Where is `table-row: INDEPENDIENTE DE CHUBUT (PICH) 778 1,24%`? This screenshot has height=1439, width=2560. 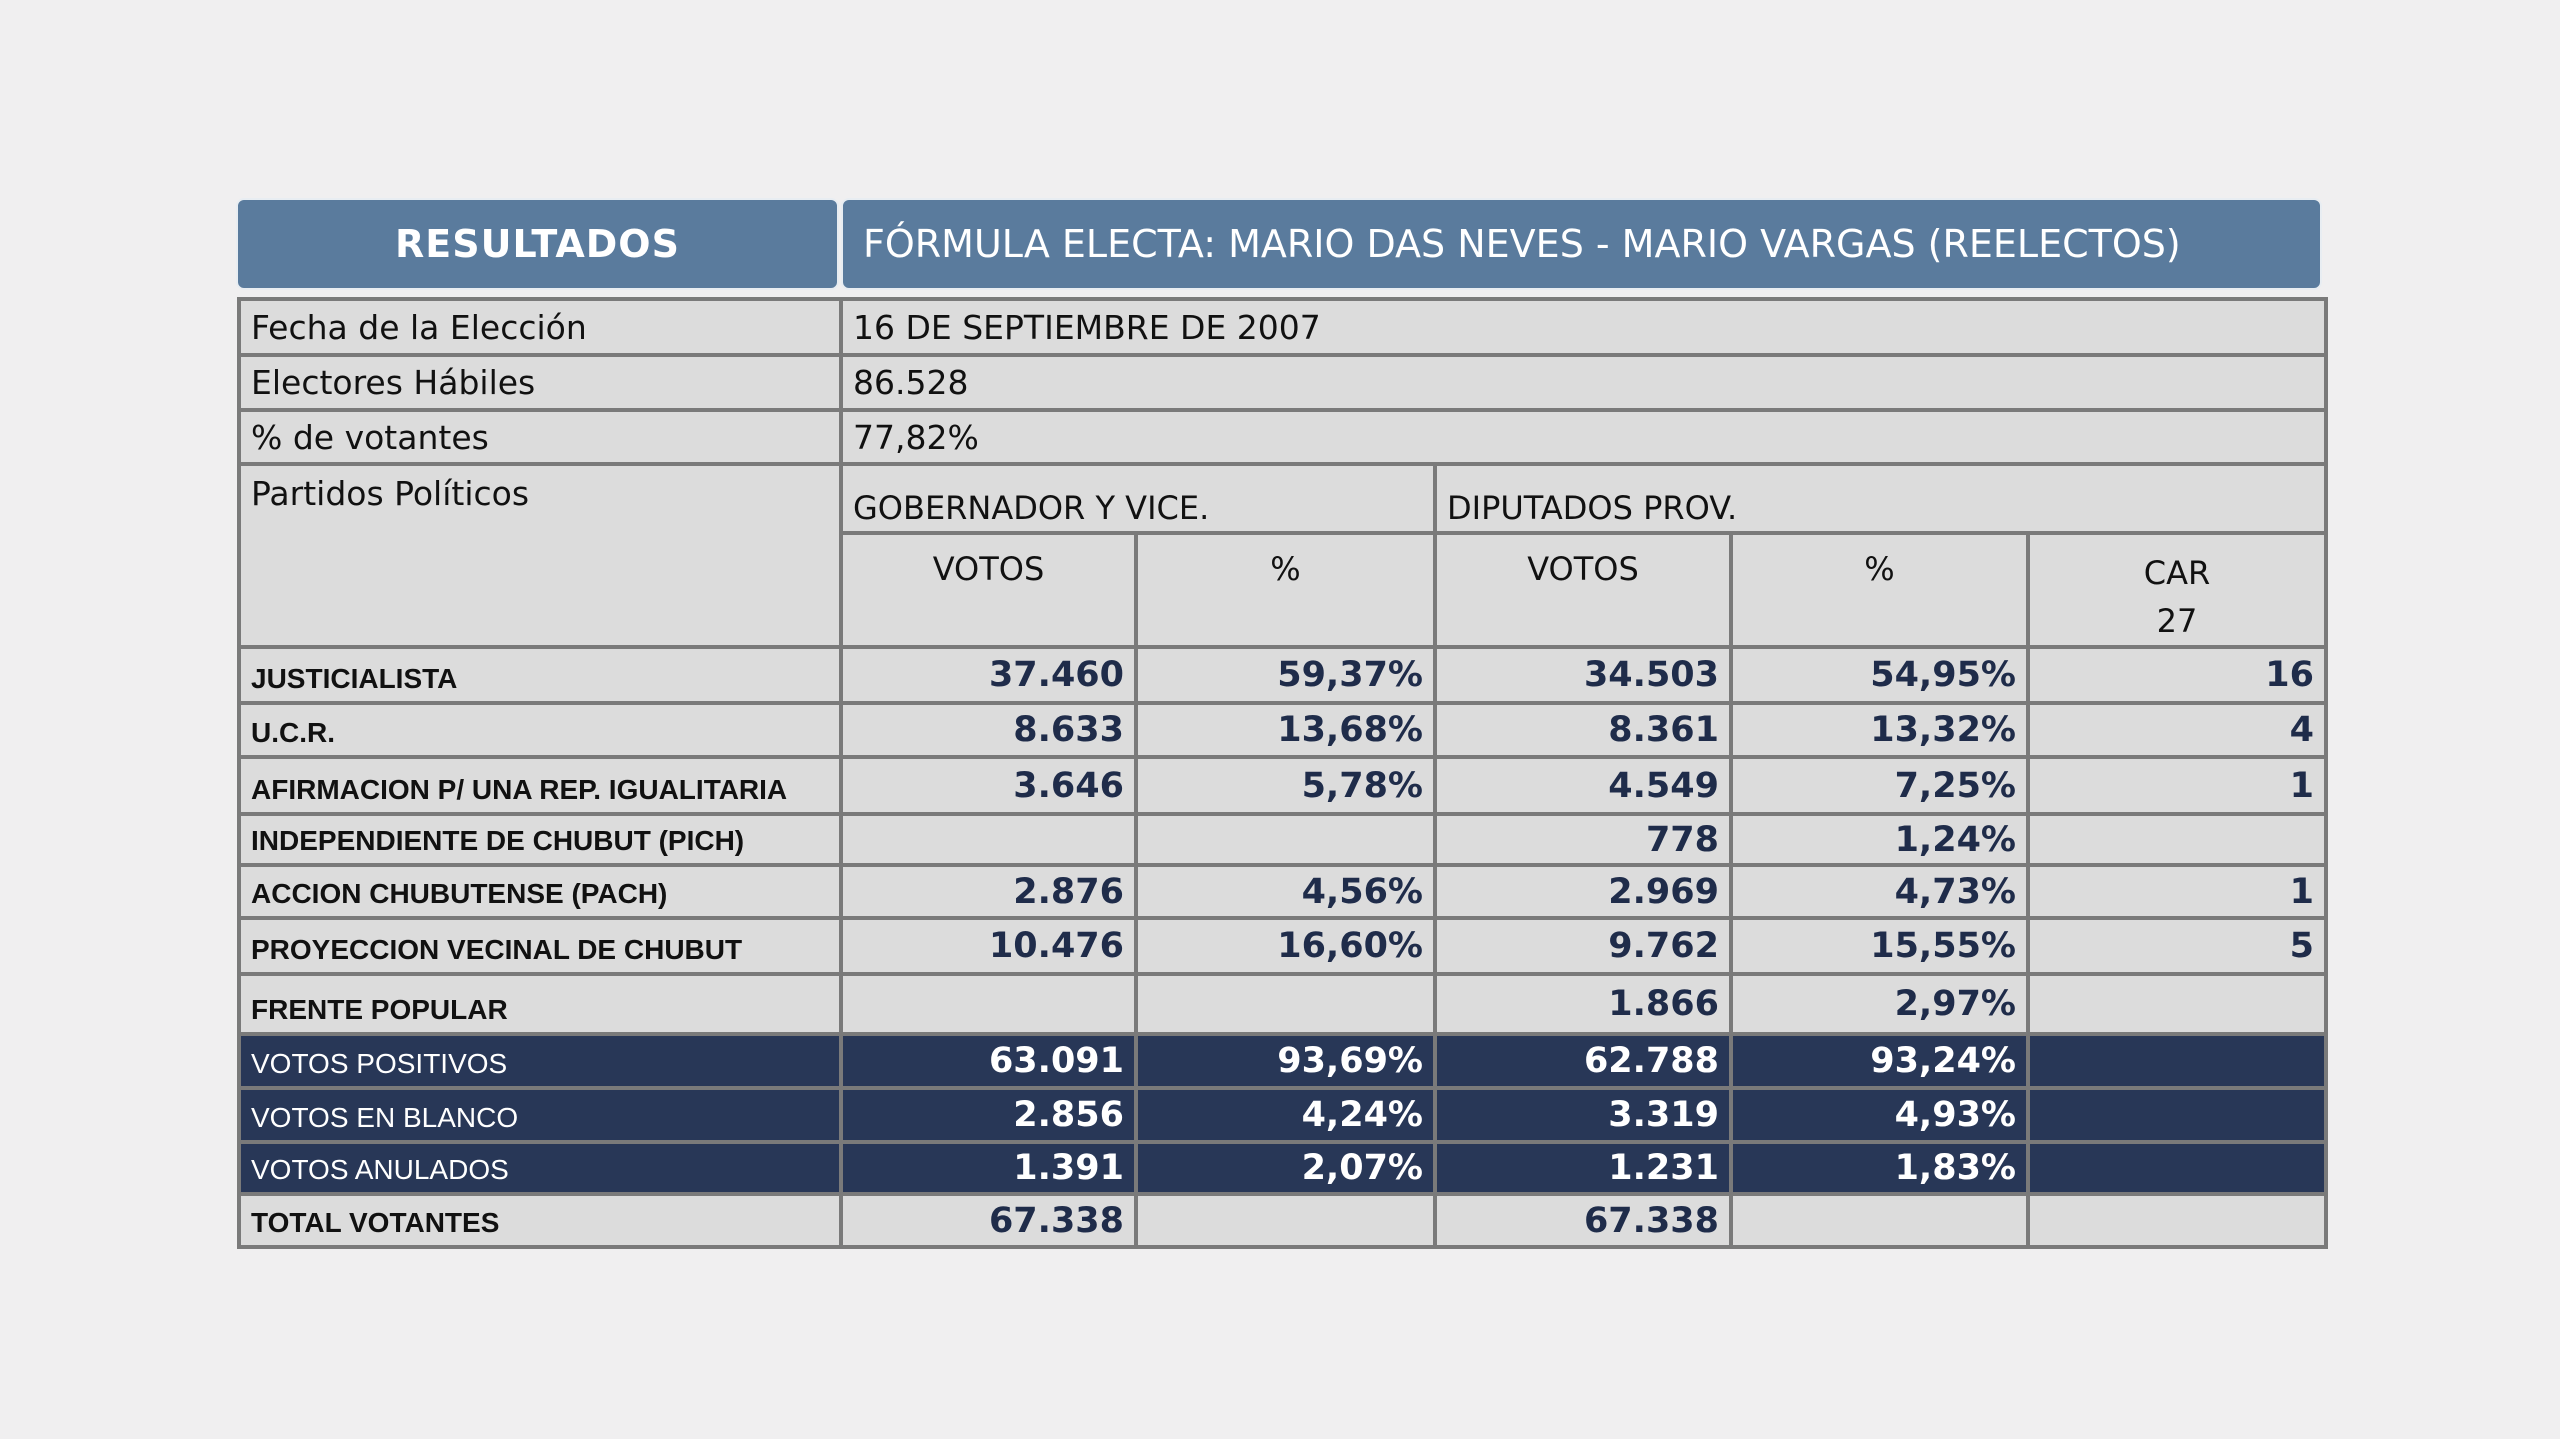
table-row: INDEPENDIENTE DE CHUBUT (PICH) 778 1,24% is located at coordinates (1282, 839).